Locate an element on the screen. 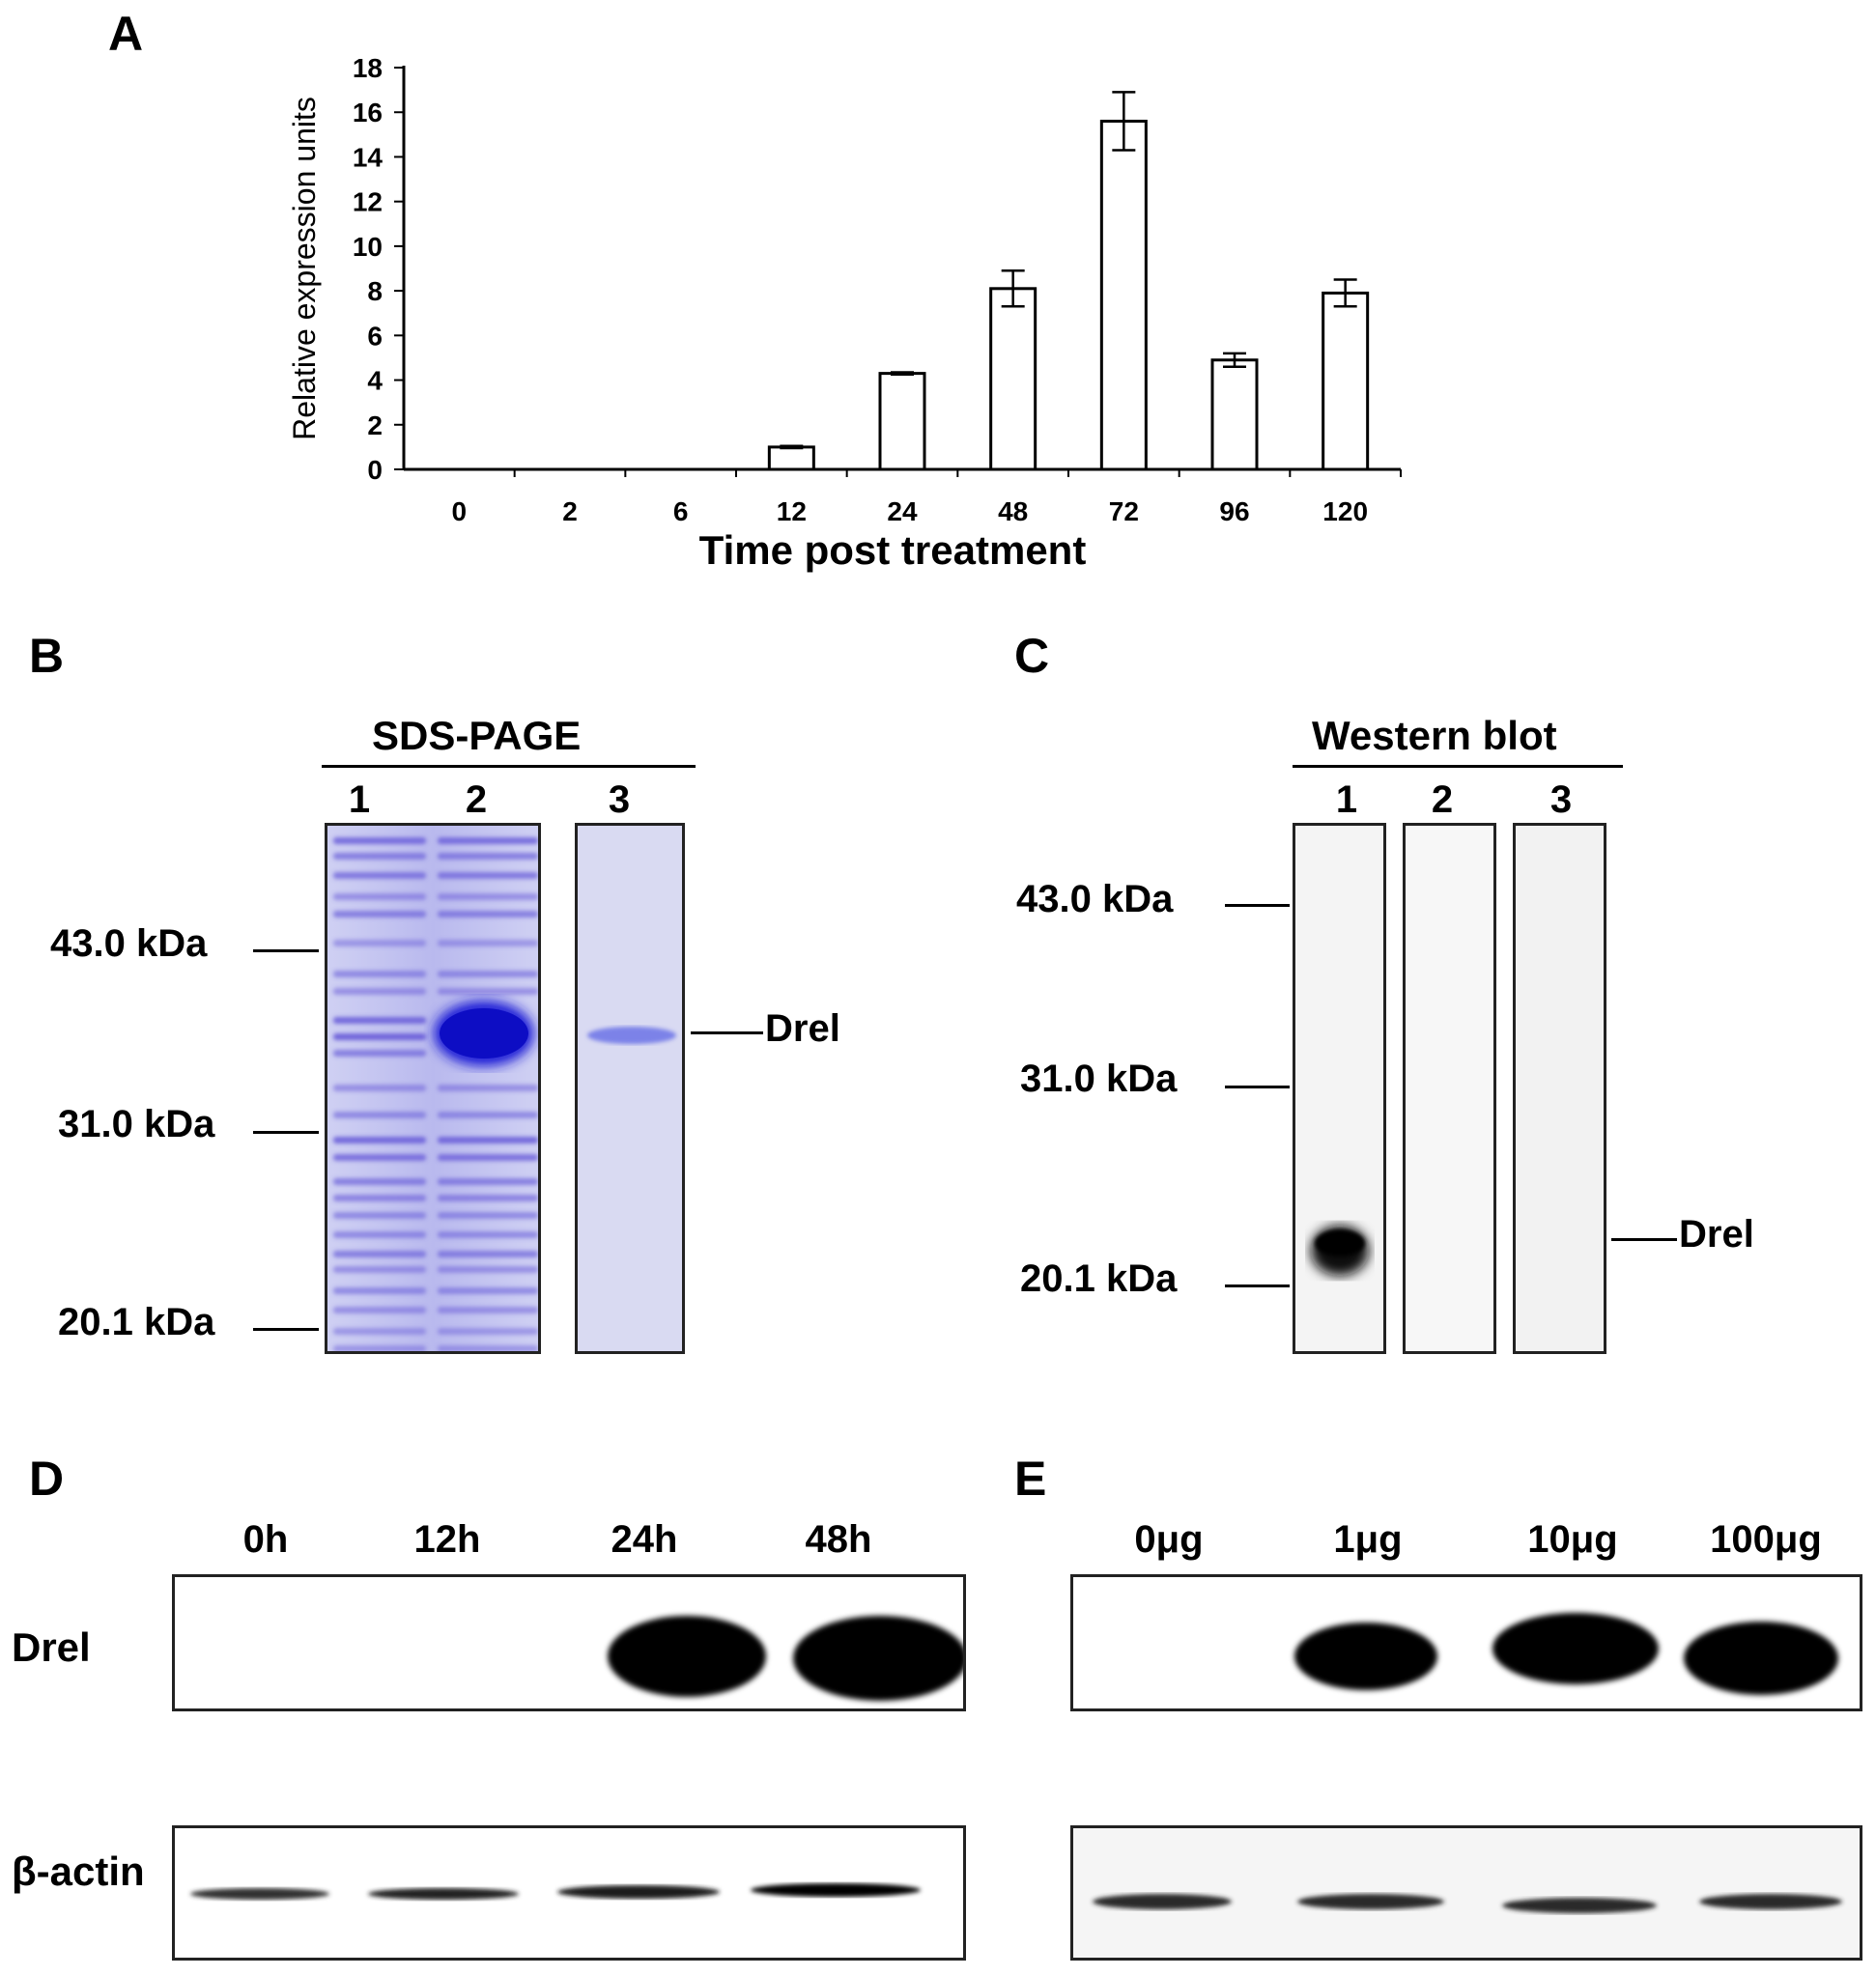 Image resolution: width=1876 pixels, height=1976 pixels. d-row-label-drel: Drel is located at coordinates (52, 1647).